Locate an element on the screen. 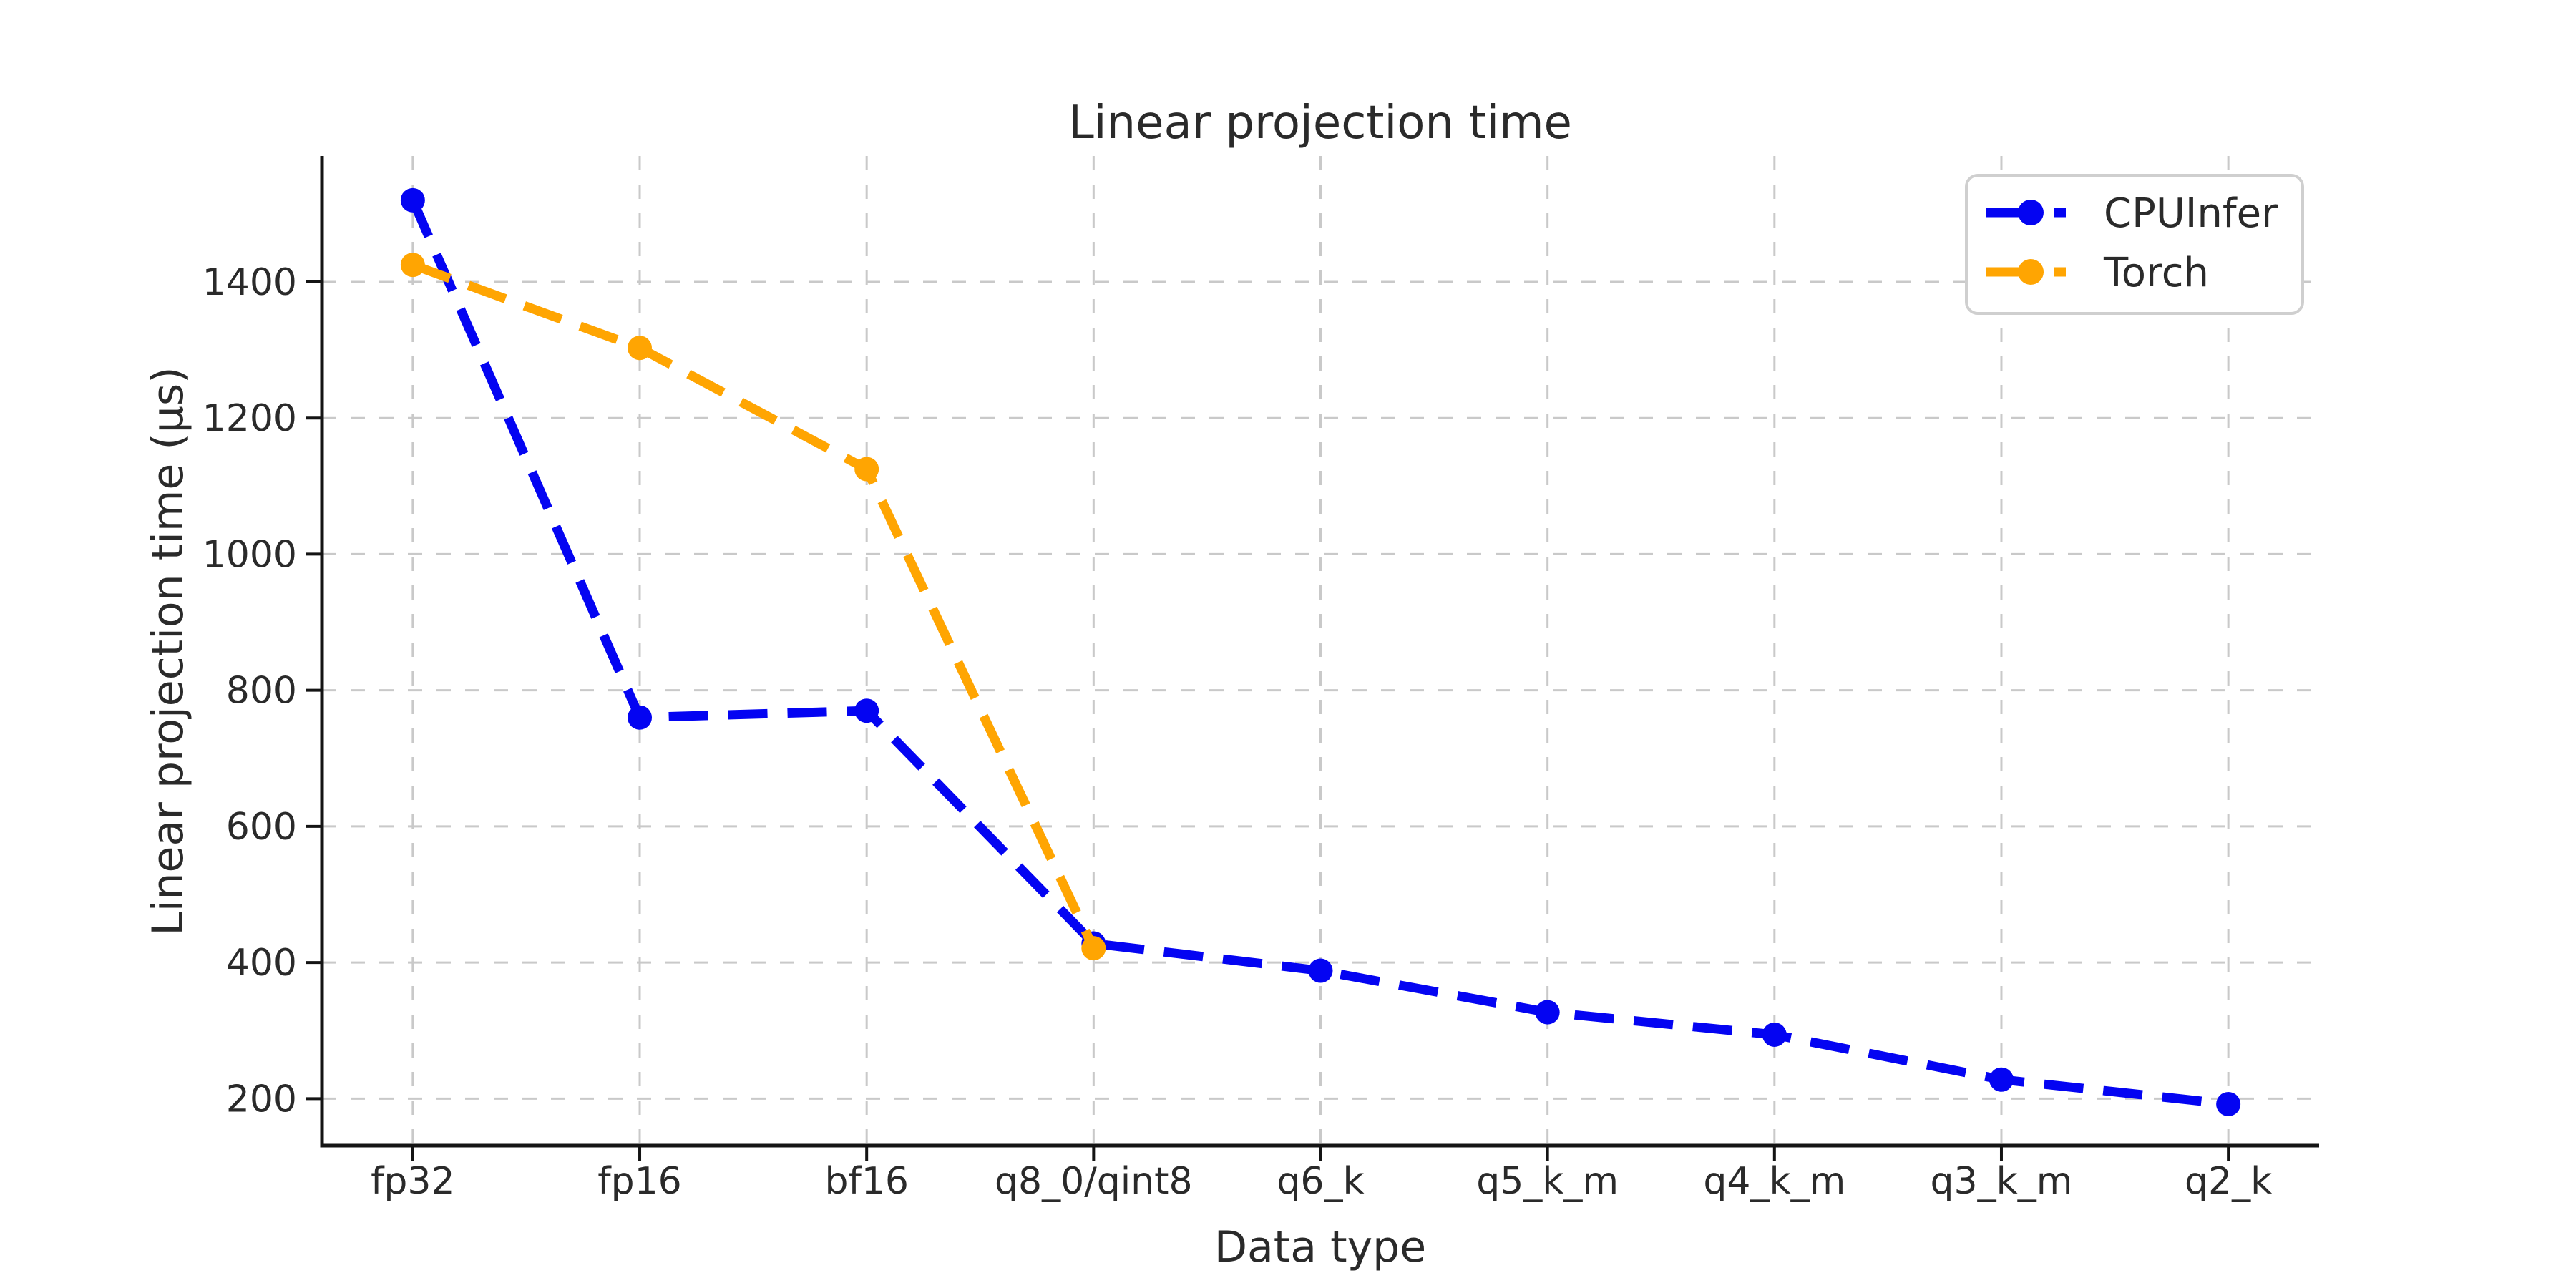 This screenshot has width=2576, height=1288. chart-title: Linear projection time is located at coordinates (1320, 123).